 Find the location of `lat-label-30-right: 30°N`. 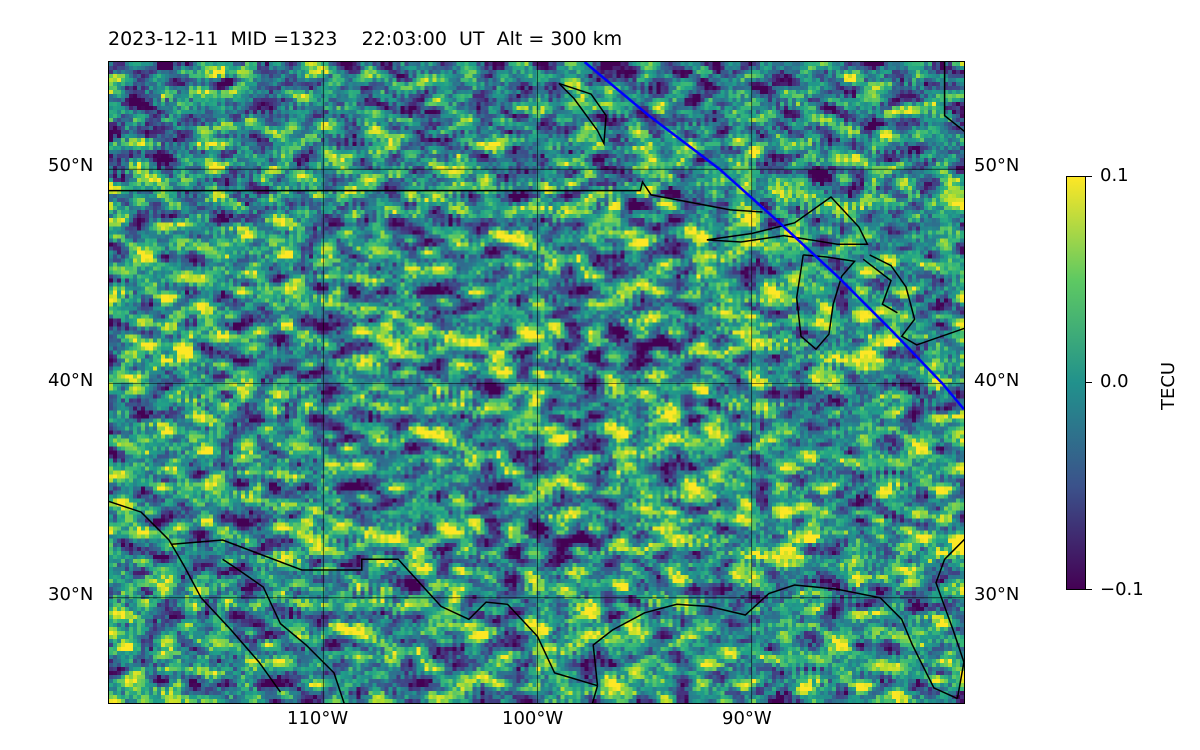

lat-label-30-right: 30°N is located at coordinates (997, 594).